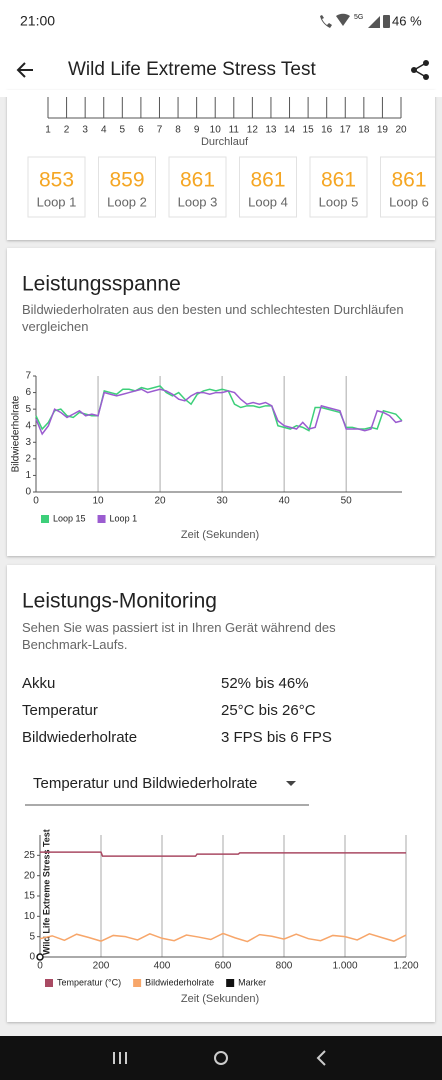 This screenshot has height=1080, width=442. Describe the element at coordinates (101, 284) in the screenshot. I see `card-title: Leistungsspanne` at that location.